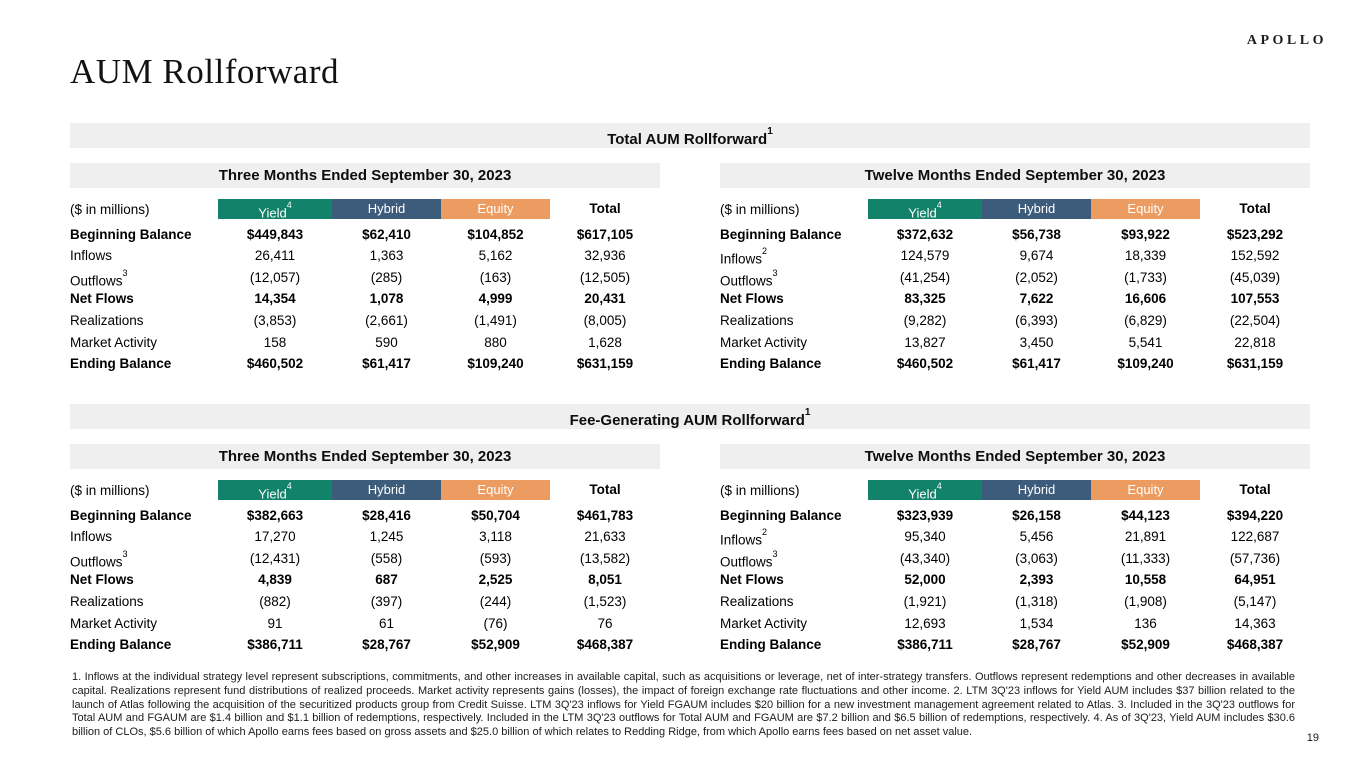 The height and width of the screenshot is (768, 1365). Describe the element at coordinates (495, 277) in the screenshot. I see `cell-value: (163)` at that location.